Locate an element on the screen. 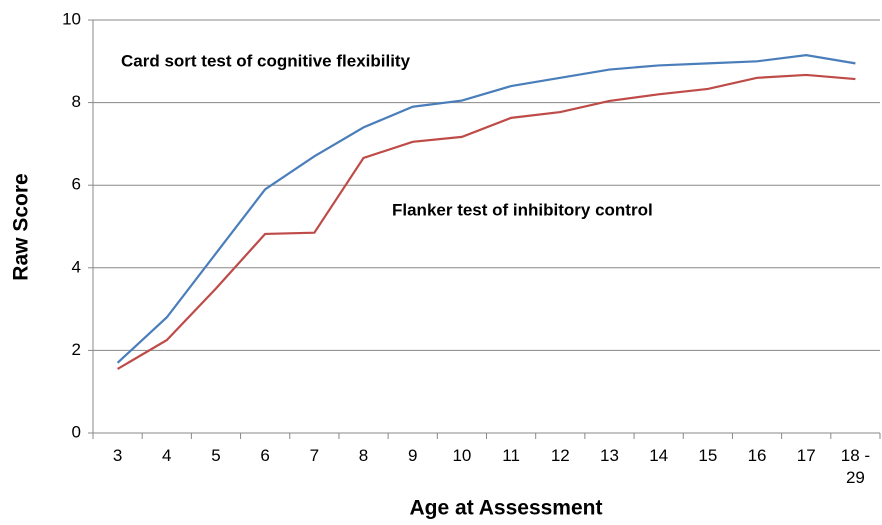 This screenshot has height=525, width=882. y-tick-label: 8 is located at coordinates (76, 101).